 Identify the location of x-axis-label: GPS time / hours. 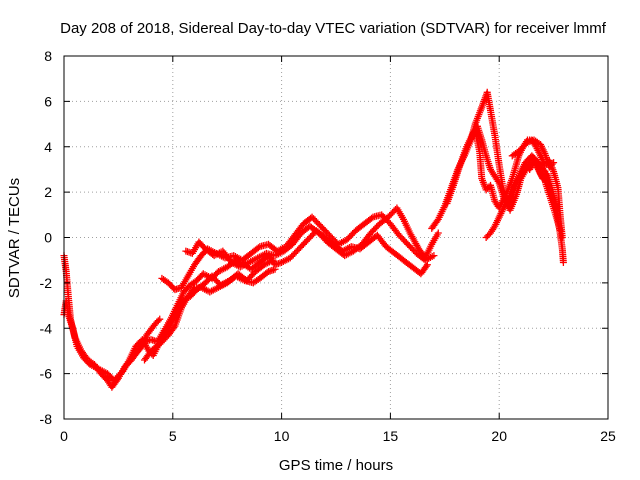
(336, 465).